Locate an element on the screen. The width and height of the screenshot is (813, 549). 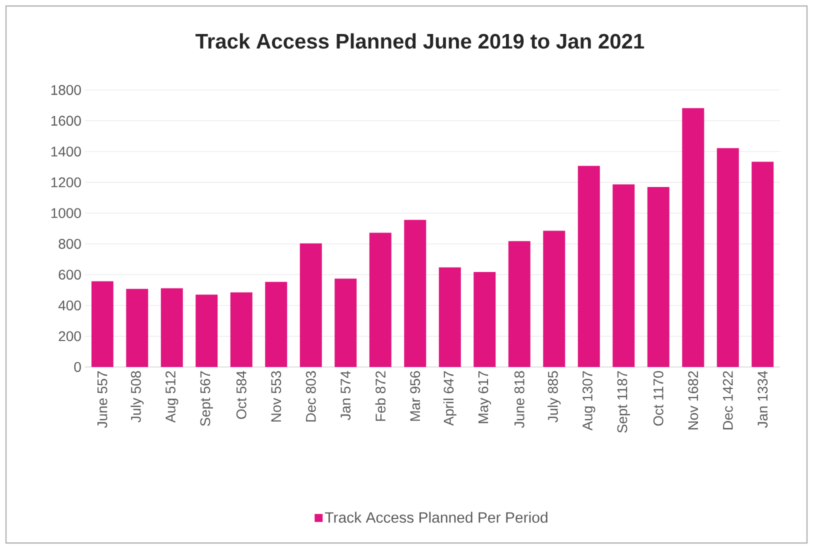
x-tick-label: Dec 1422 is located at coordinates (727, 400).